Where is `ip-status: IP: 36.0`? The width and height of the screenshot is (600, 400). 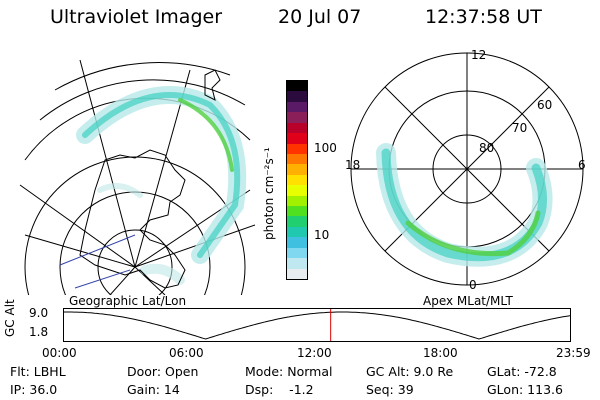 ip-status: IP: 36.0 is located at coordinates (34, 389).